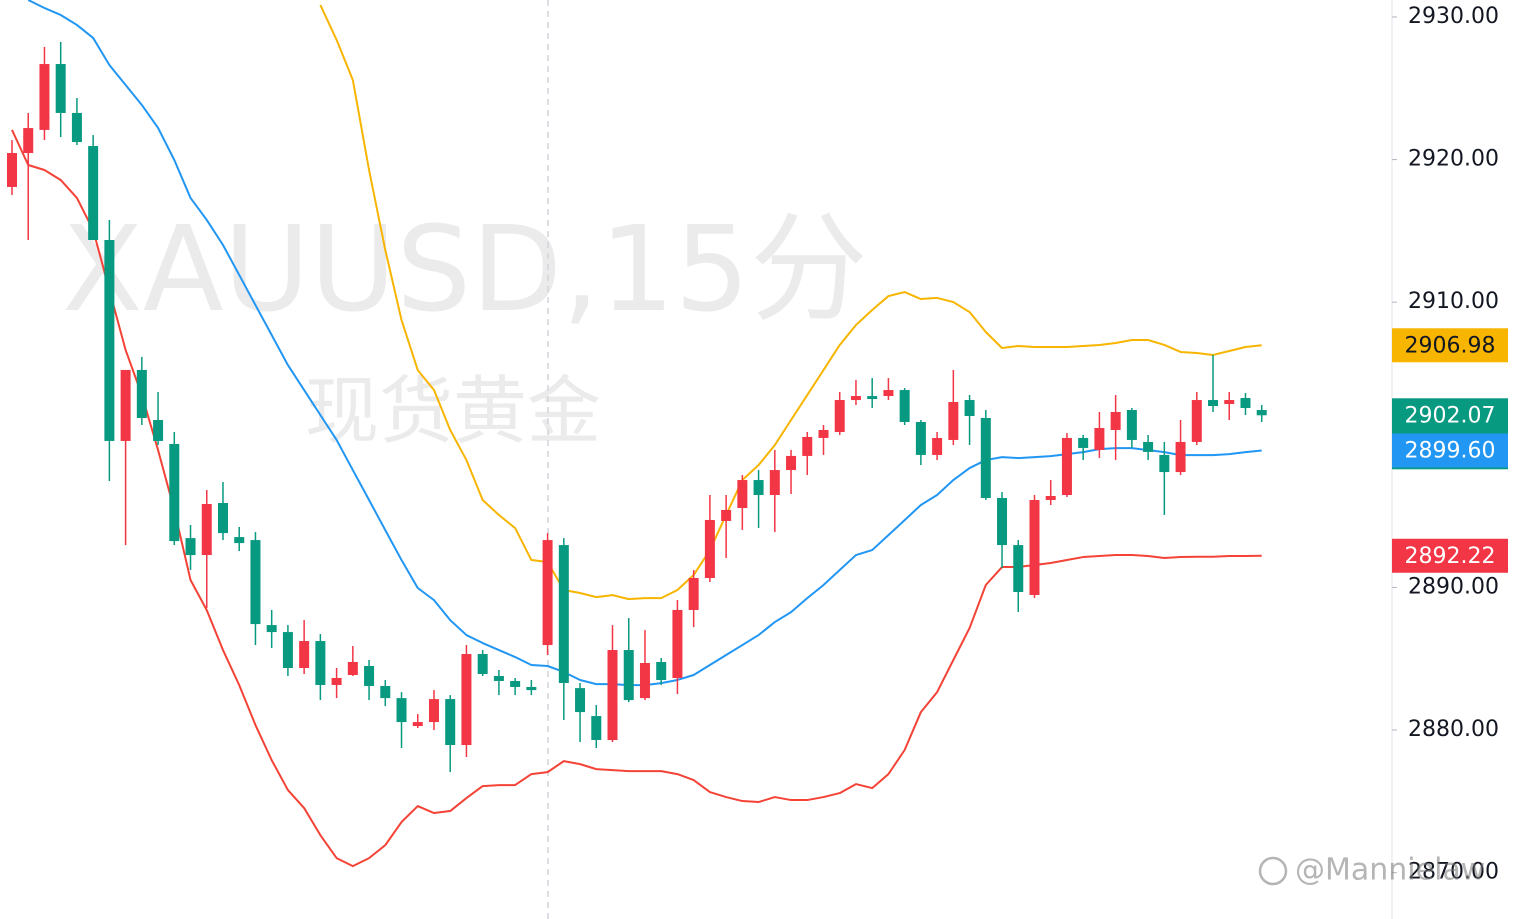 The image size is (1517, 919). Describe the element at coordinates (1453, 872) in the screenshot. I see `y-tick-label: 2870.00` at that location.